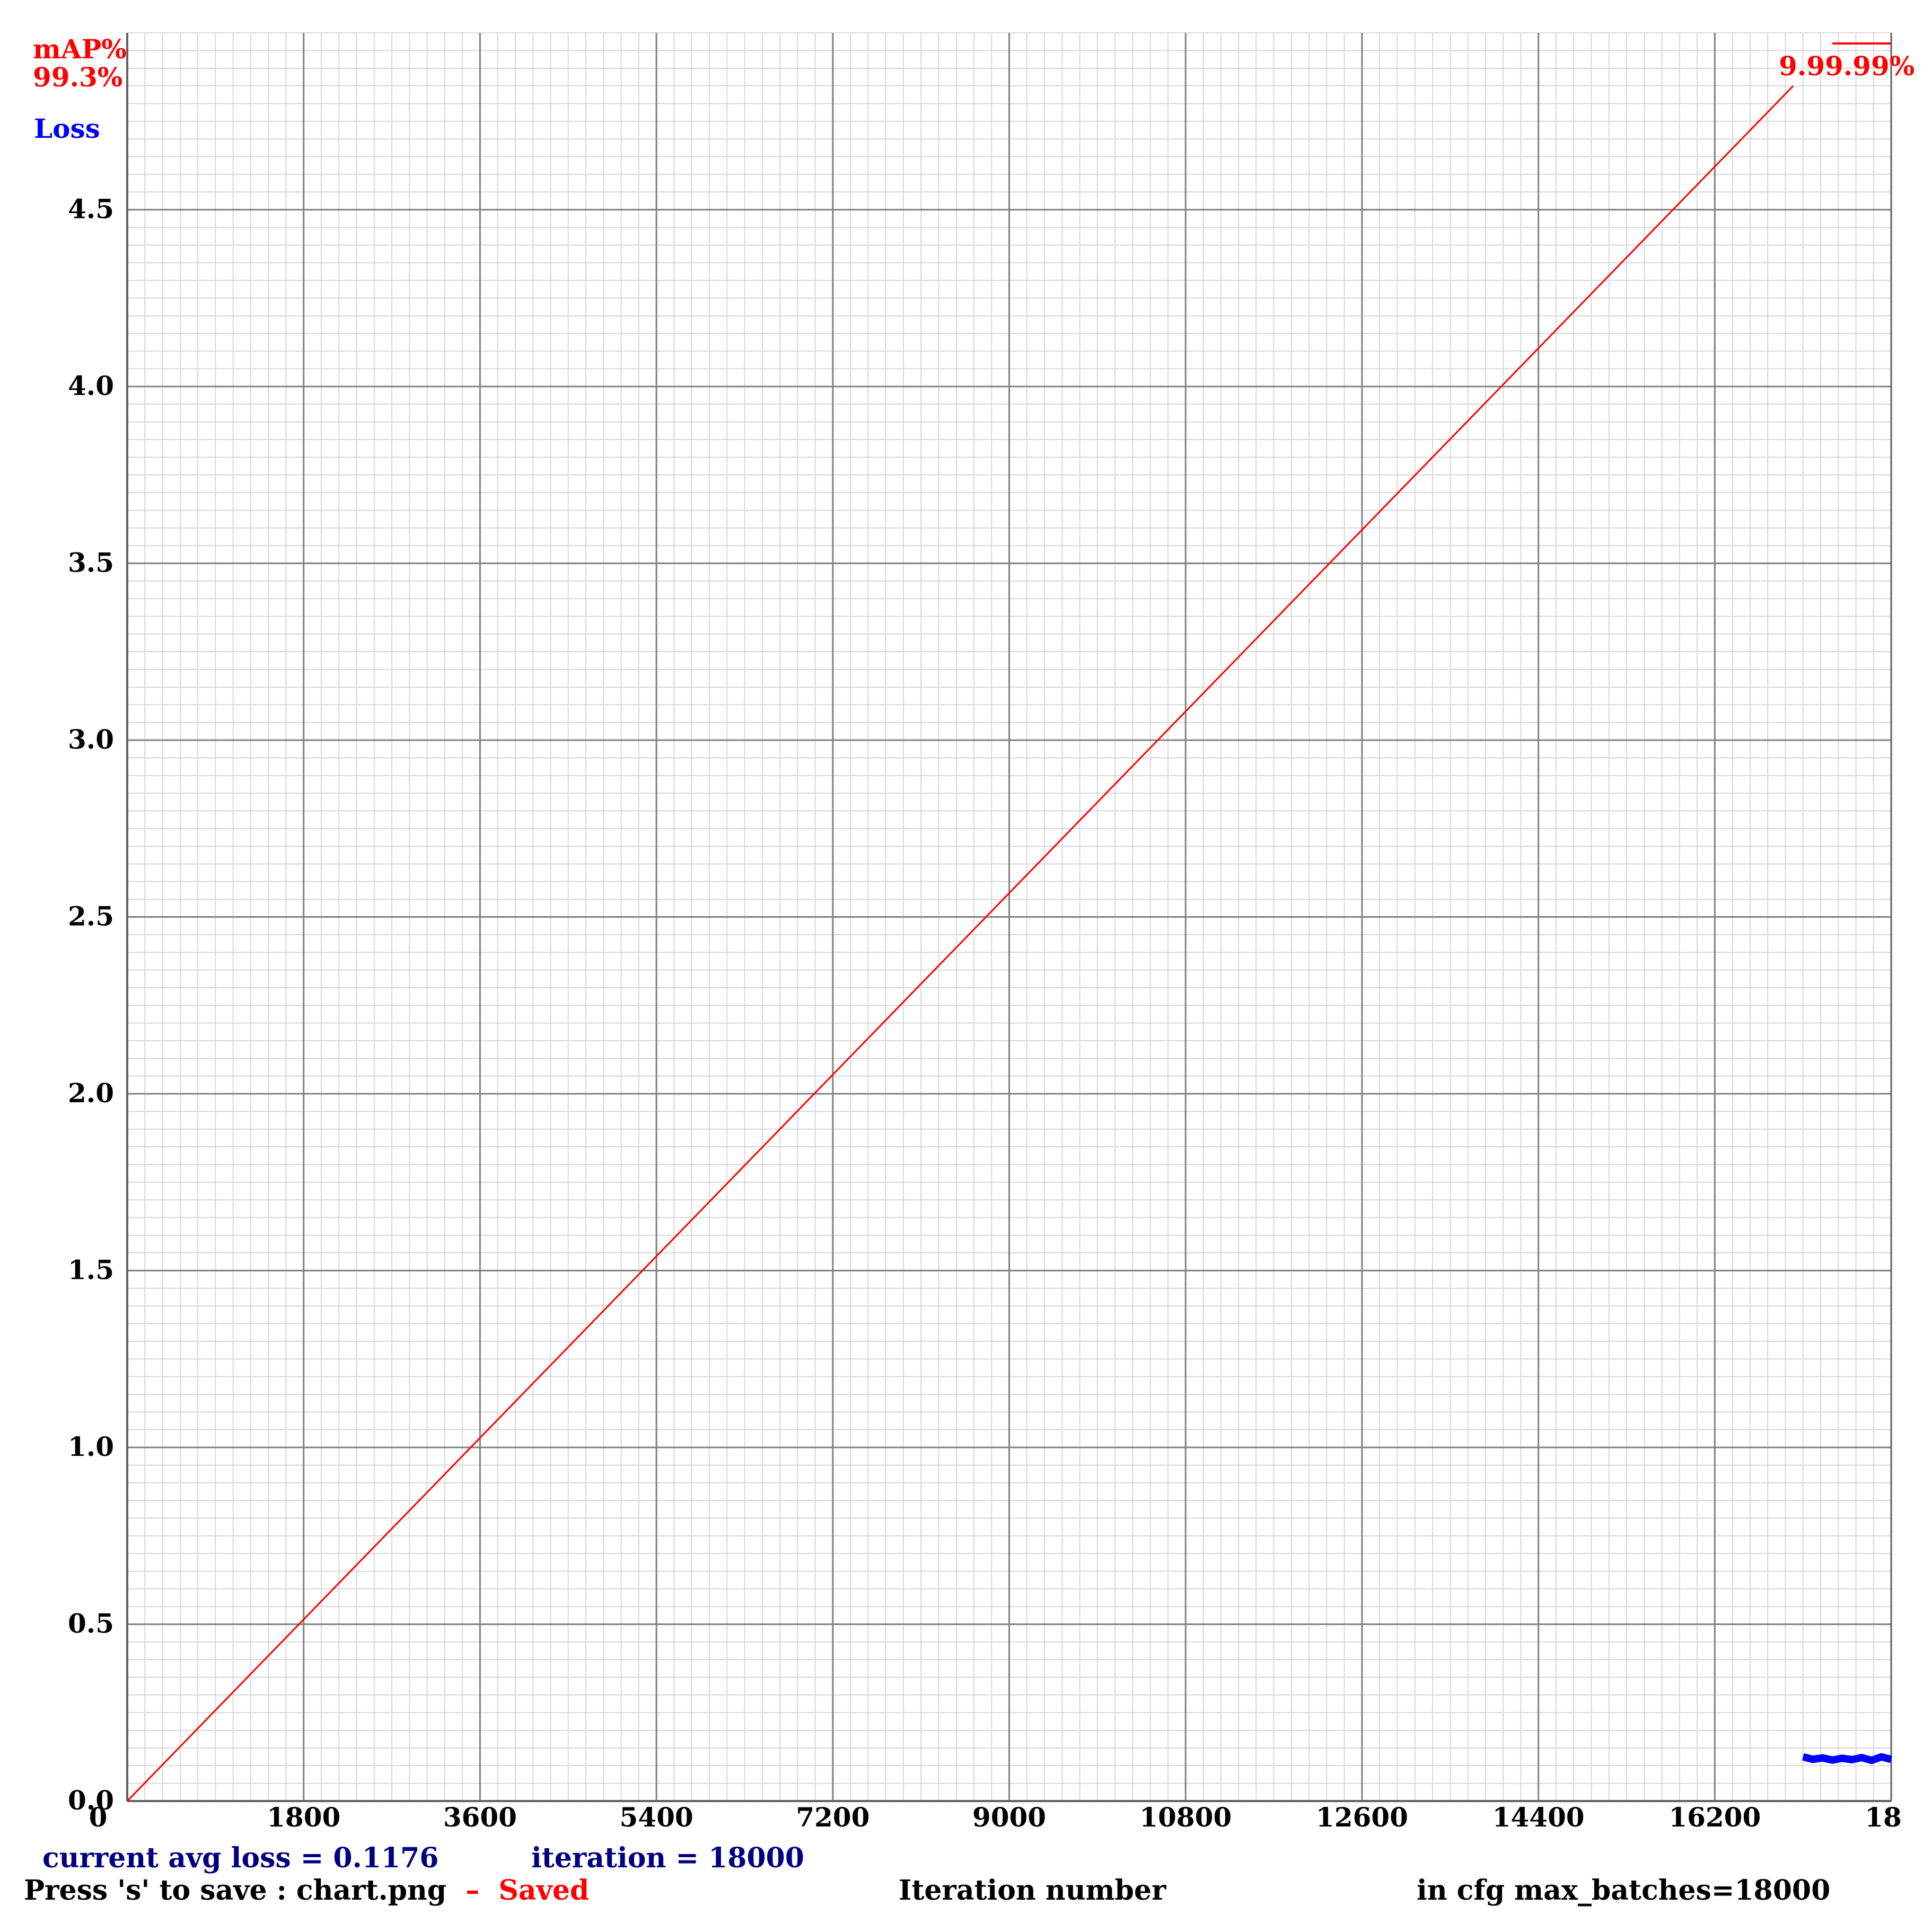 This screenshot has height=1932, width=1923. What do you see at coordinates (235, 1890) in the screenshot?
I see `save-hint-text: Press 's' to save : chart.png` at bounding box center [235, 1890].